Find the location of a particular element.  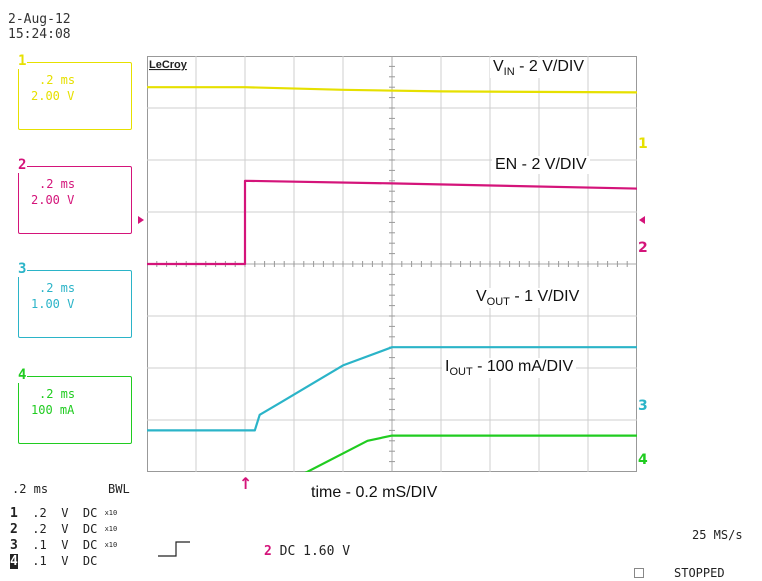

channel-3-timebase: .2 ms is located at coordinates (57, 288).